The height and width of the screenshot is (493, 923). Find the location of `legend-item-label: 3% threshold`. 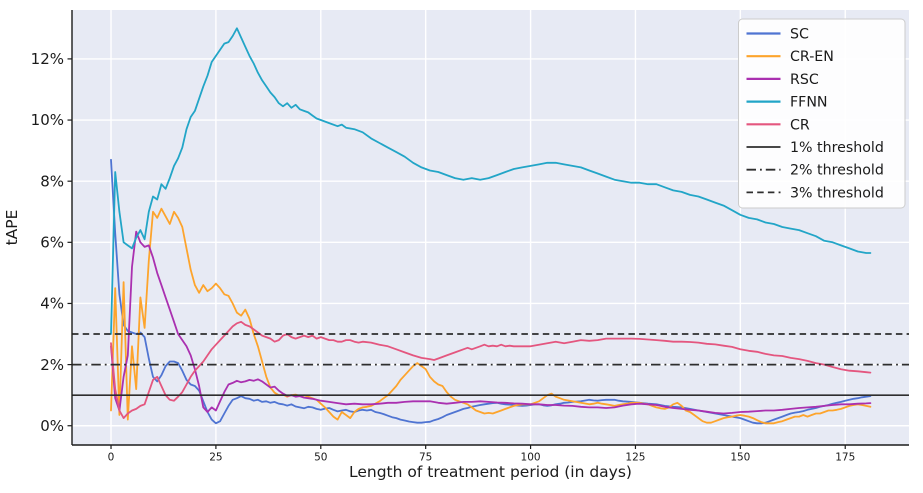

legend-item-label: 3% threshold is located at coordinates (837, 193).